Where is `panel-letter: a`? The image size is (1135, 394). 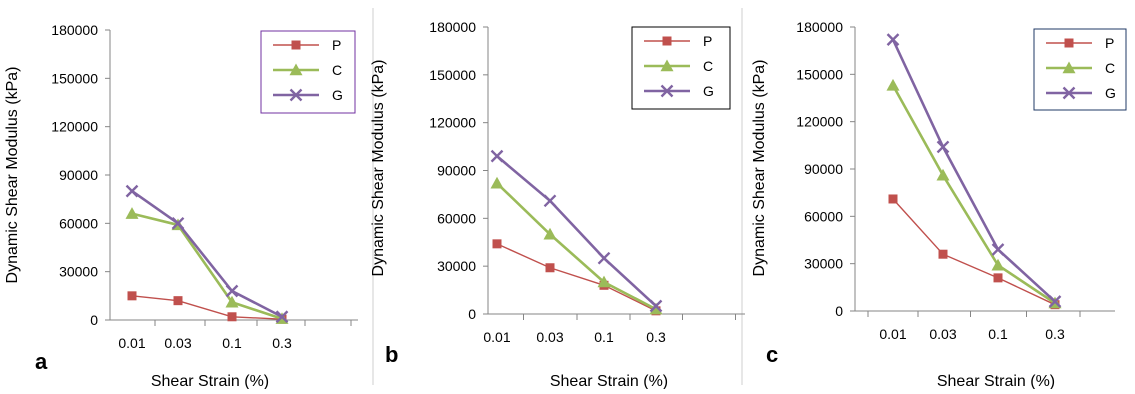 panel-letter: a is located at coordinates (41, 361).